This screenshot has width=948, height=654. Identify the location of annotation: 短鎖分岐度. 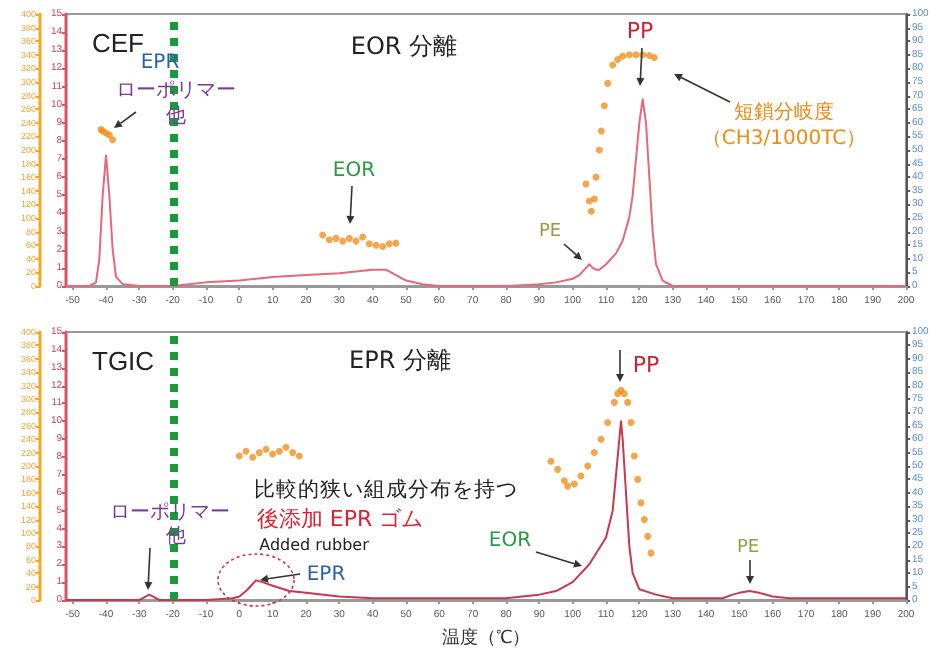
(784, 112).